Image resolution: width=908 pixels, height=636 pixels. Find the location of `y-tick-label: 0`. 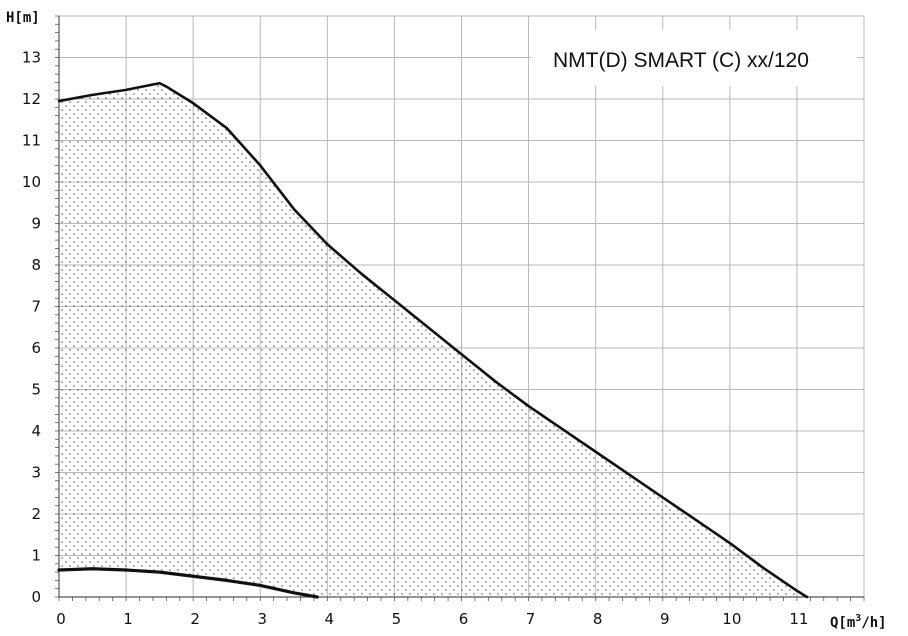

y-tick-label: 0 is located at coordinates (36, 597).